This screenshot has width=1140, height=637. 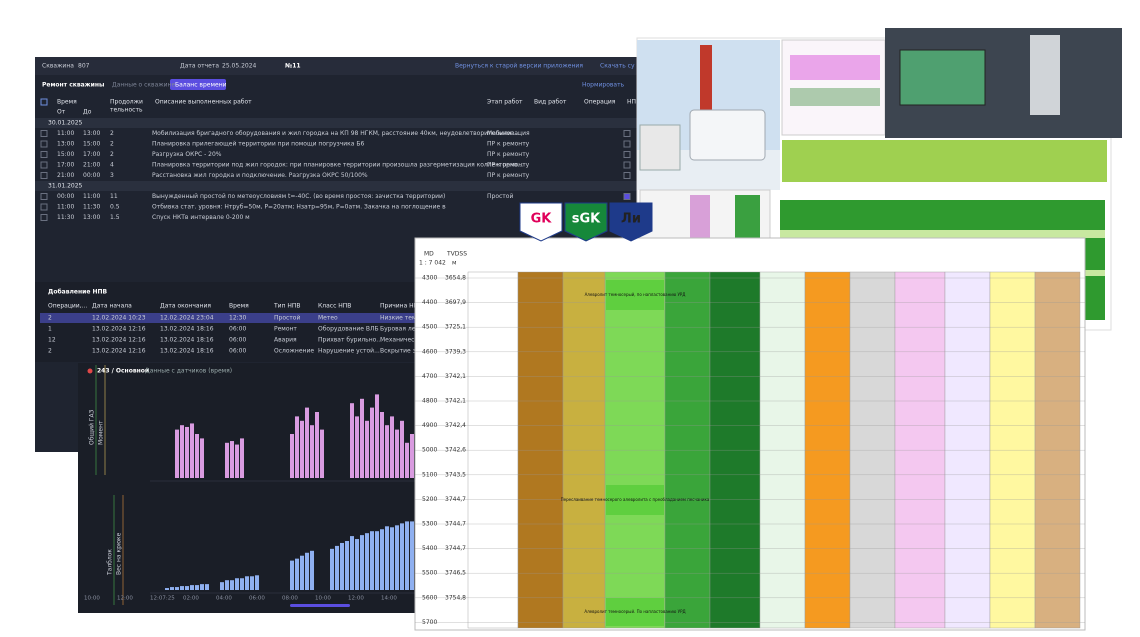 What do you see at coordinates (455, 351) in the screenshot?
I see `tvdss-label: 3739,3` at bounding box center [455, 351].